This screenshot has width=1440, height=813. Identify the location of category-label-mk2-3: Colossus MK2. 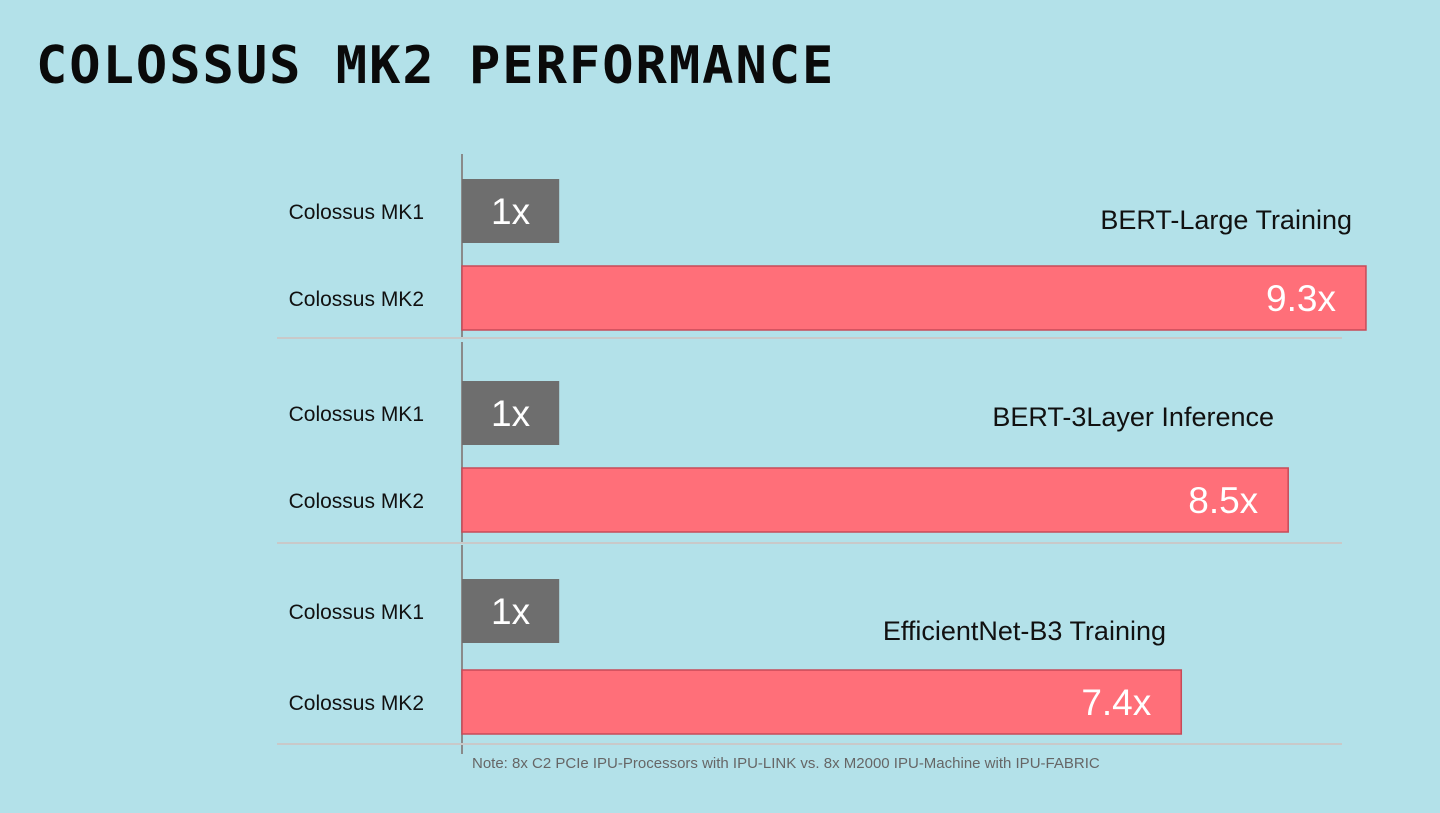
(356, 703).